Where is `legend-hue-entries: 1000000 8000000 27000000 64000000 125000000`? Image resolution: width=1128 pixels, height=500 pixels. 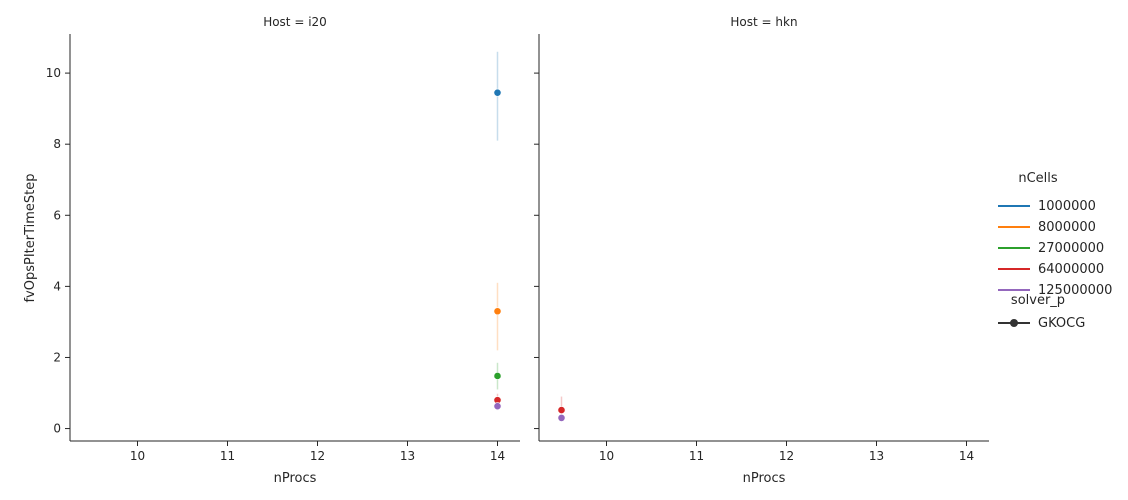
legend-hue-entries: 1000000 8000000 27000000 64000000 125000000 is located at coordinates (1055, 248).